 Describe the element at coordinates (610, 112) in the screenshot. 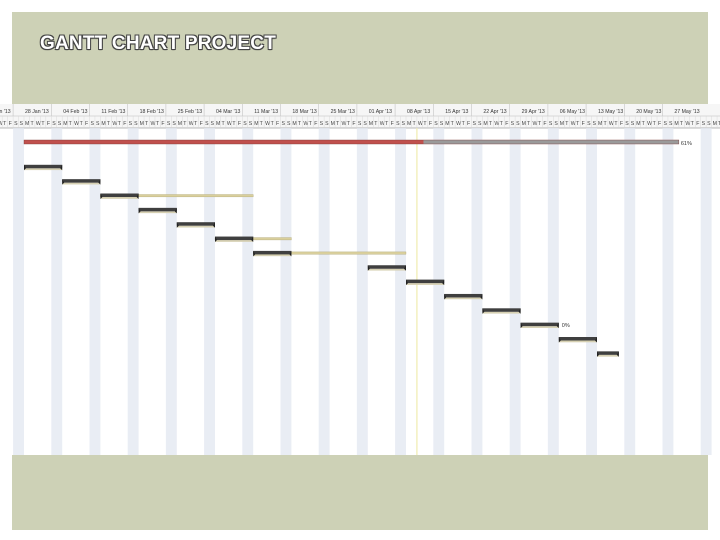

I see `week-label: 13 May '13` at that location.